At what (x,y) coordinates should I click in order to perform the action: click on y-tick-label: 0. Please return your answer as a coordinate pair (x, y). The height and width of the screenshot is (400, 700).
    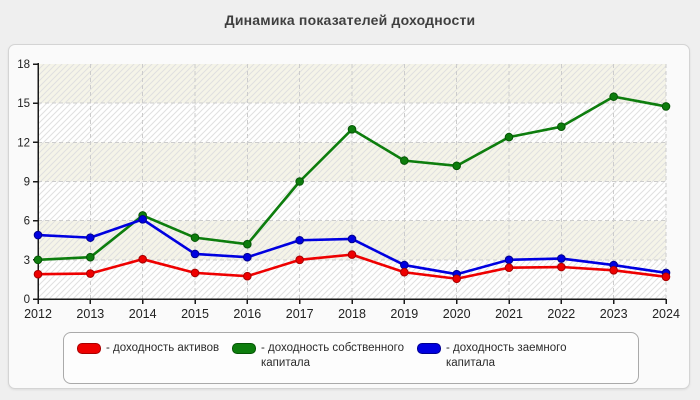
    Looking at the image, I should click on (27, 300).